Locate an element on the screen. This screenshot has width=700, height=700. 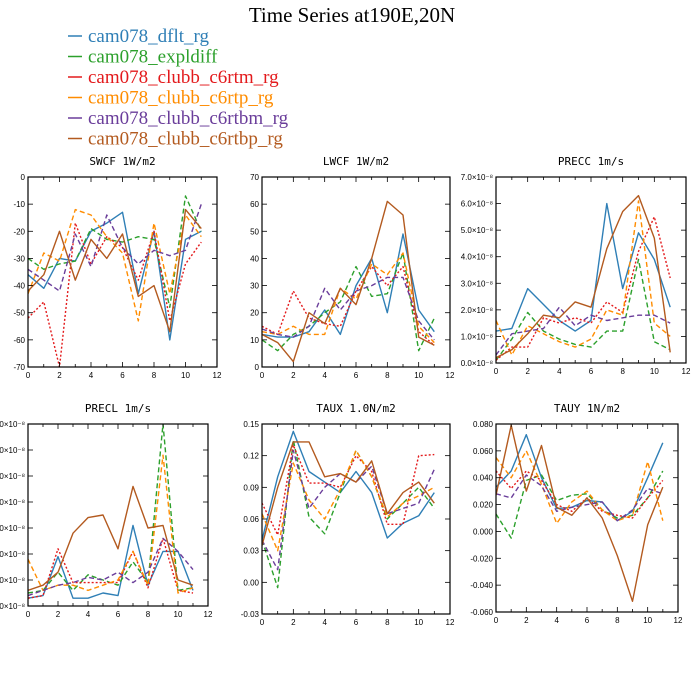
panel-title: TAUX 1.0N/m2 is located at coordinates (355, 408).